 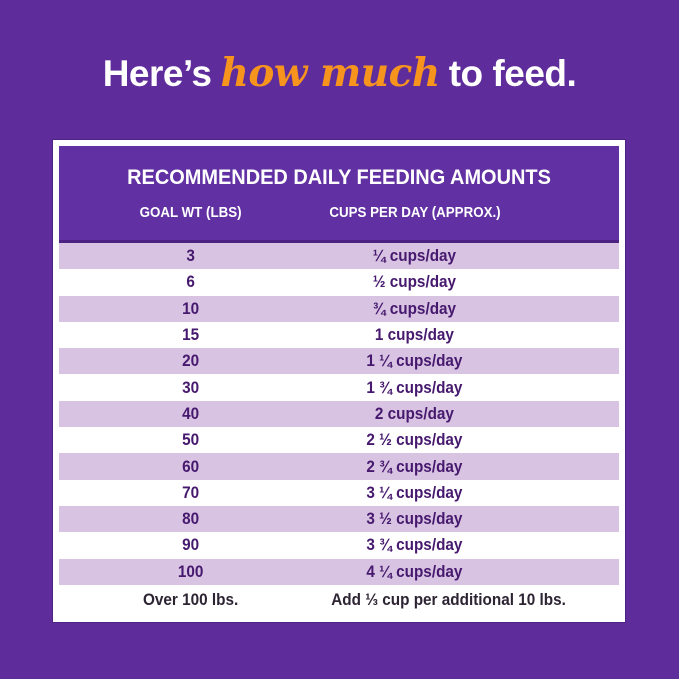 What do you see at coordinates (339, 571) in the screenshot?
I see `table-row: 100 4 ¼ cups/day` at bounding box center [339, 571].